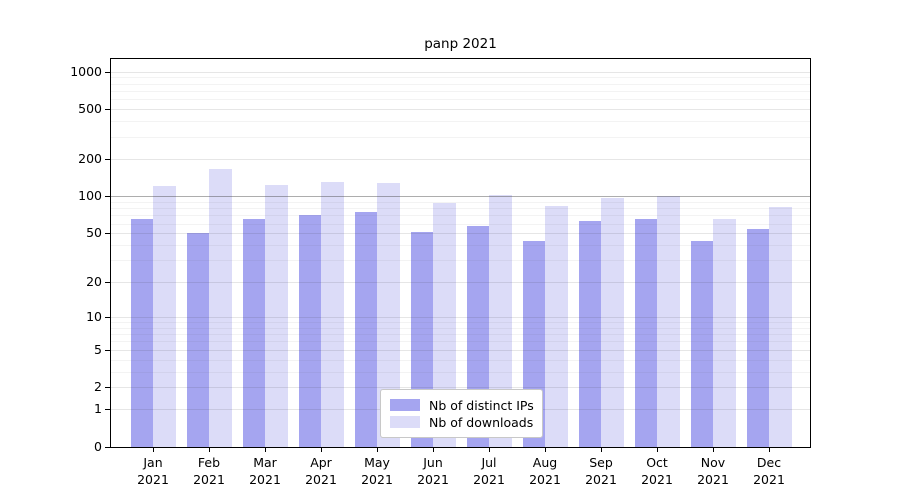 Image resolution: width=900 pixels, height=500 pixels. I want to click on x-tick-label-jul: Jul 2021, so click(489, 471).